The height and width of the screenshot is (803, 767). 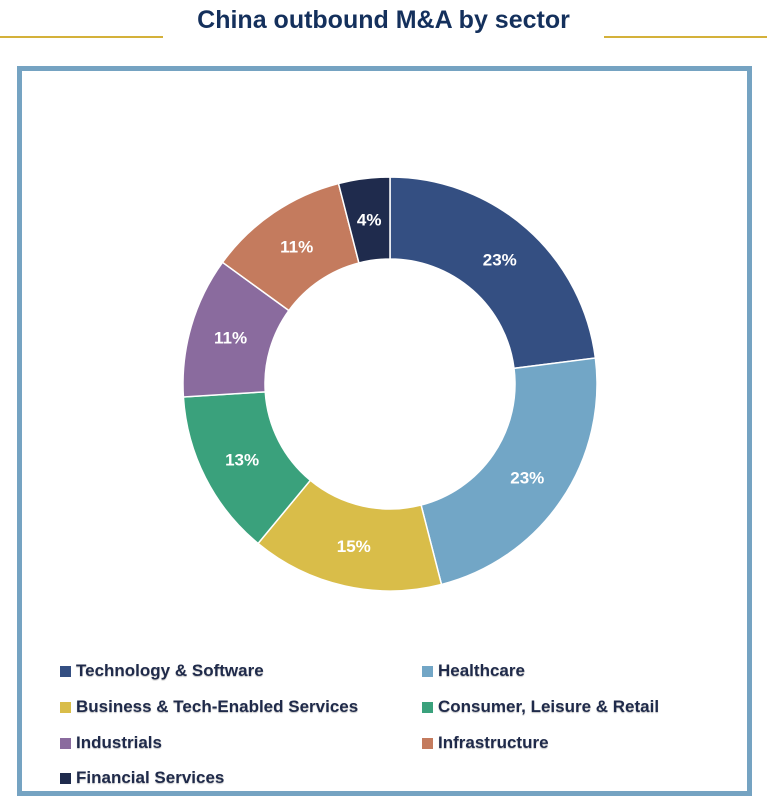 I want to click on title-bar: China outbound M&A by sector, so click(x=383, y=24).